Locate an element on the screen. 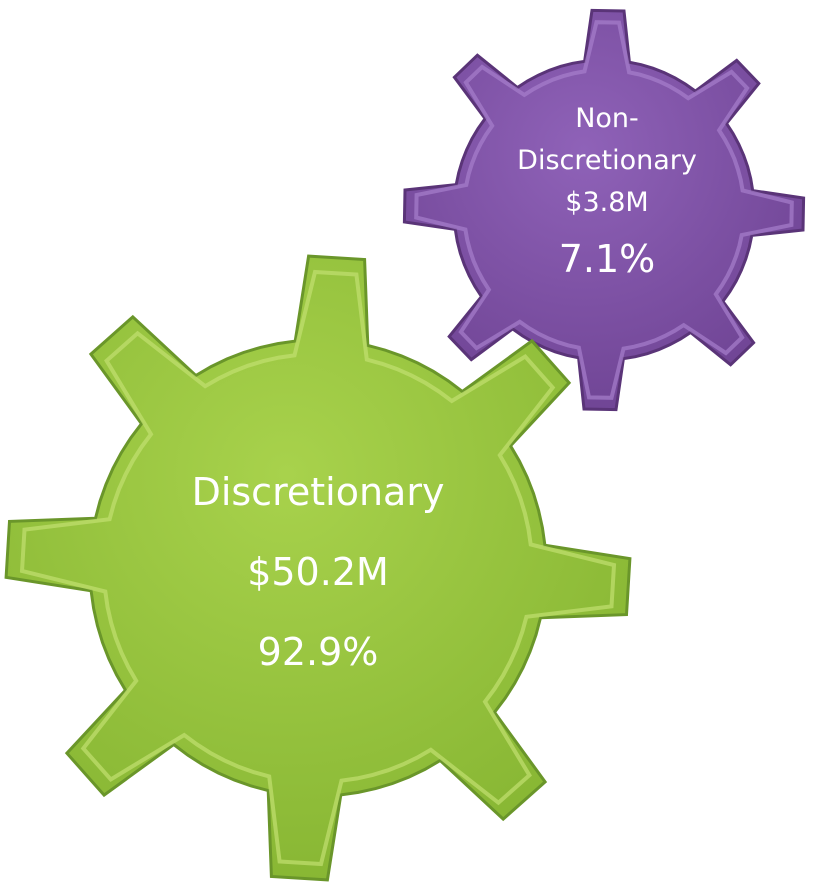 Image resolution: width=823 pixels, height=883 pixels. gear-text: Discretionary $50.2M 92.9% is located at coordinates (318, 572).